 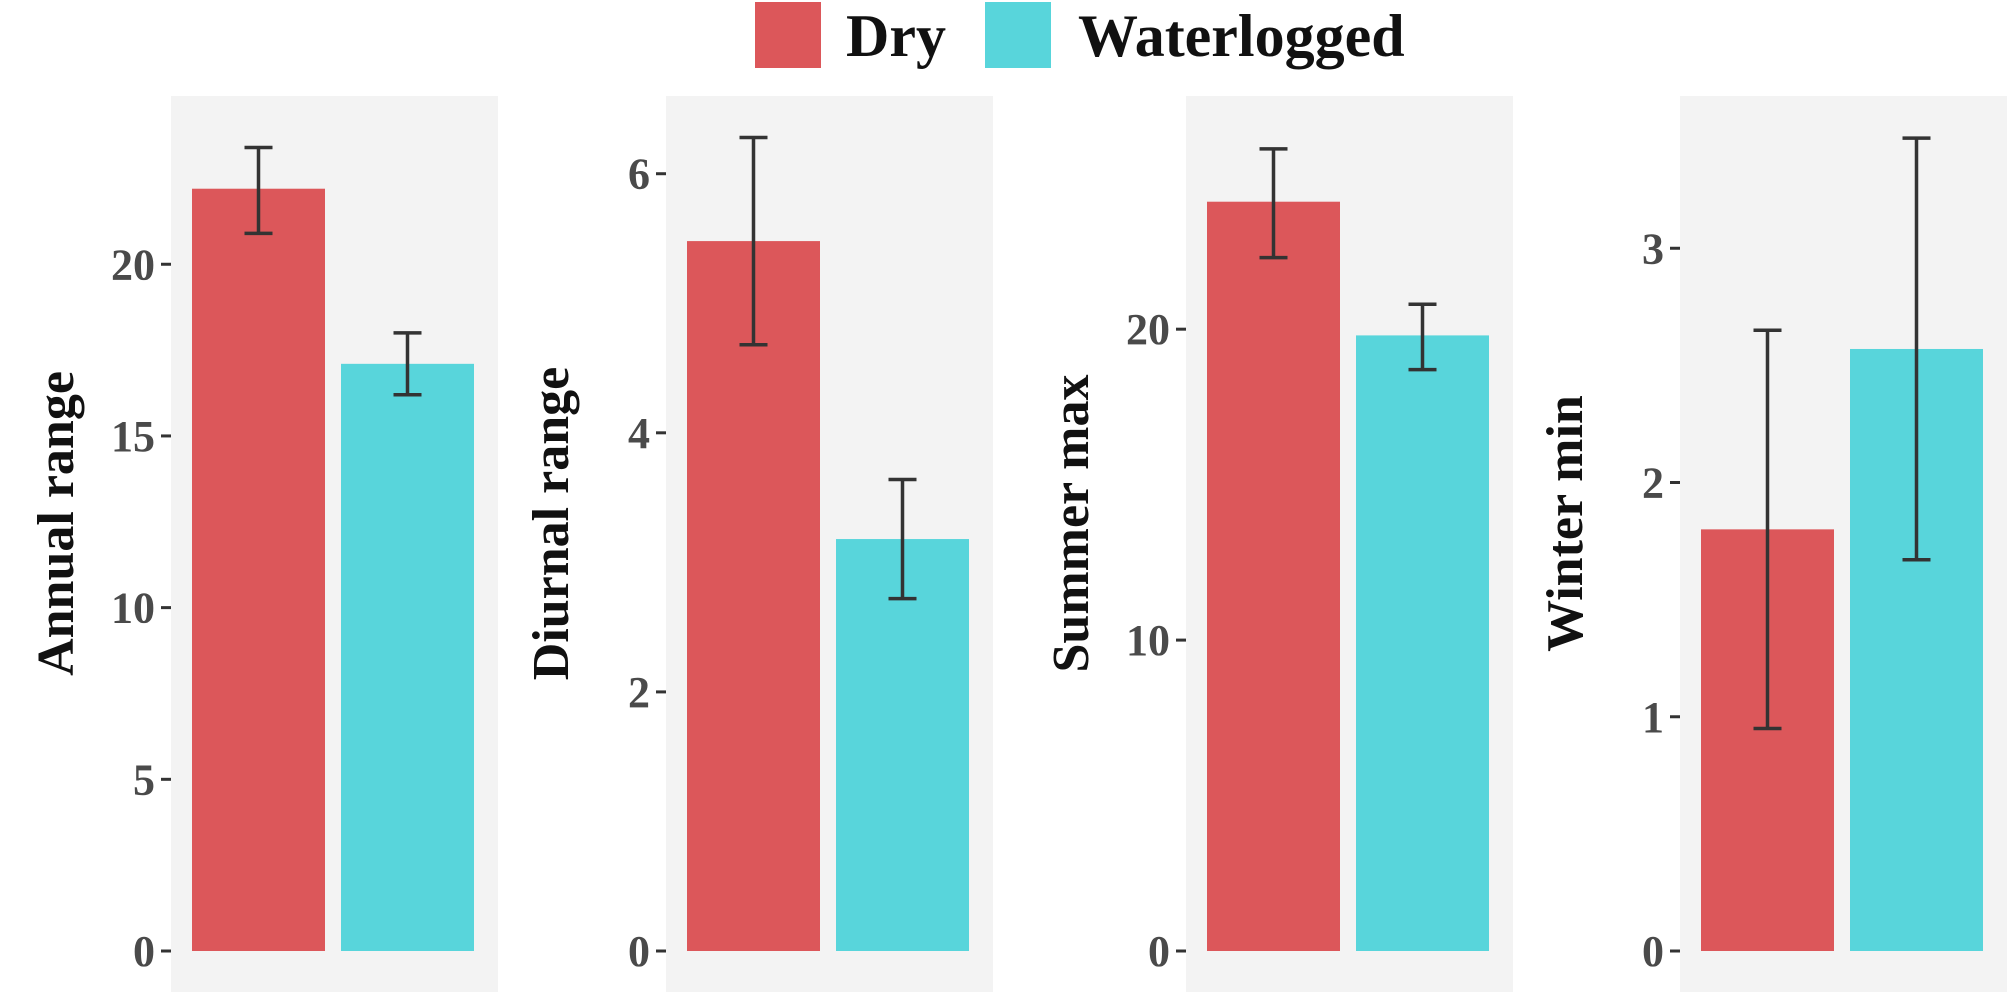 I want to click on error-bar-summer-max-waterlogged, so click(x=1422, y=337).